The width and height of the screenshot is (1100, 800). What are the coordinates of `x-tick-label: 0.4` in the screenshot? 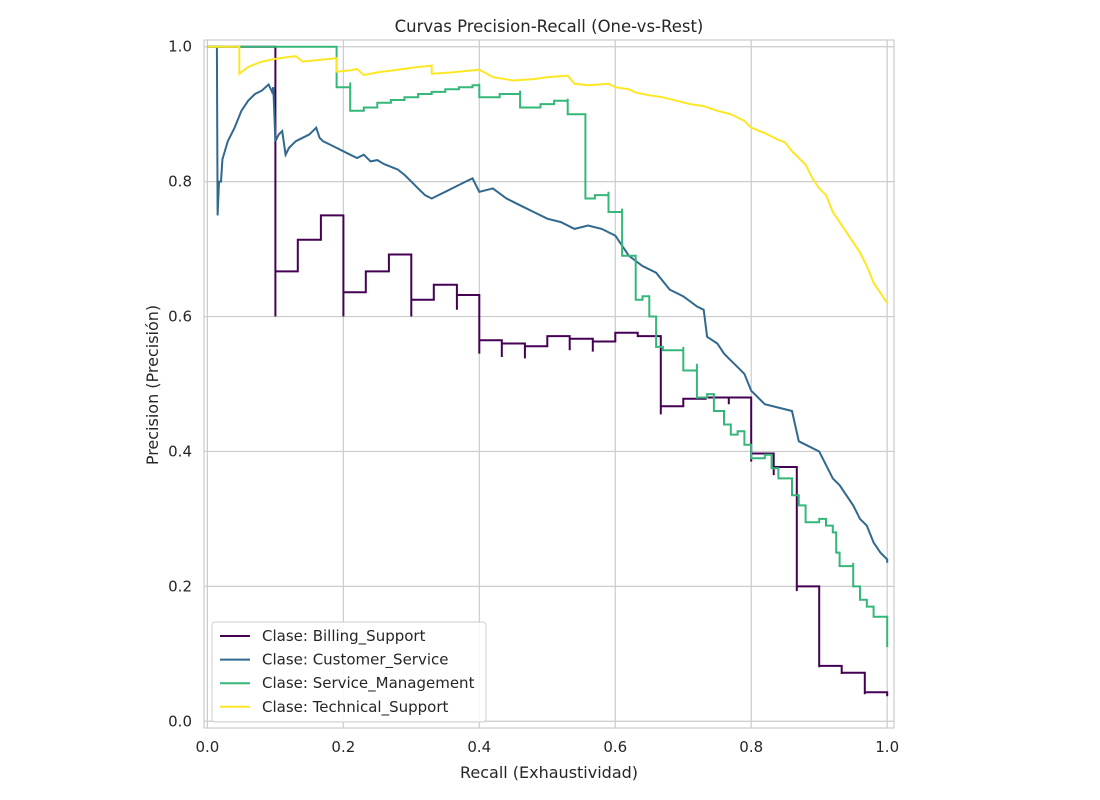 It's located at (479, 747).